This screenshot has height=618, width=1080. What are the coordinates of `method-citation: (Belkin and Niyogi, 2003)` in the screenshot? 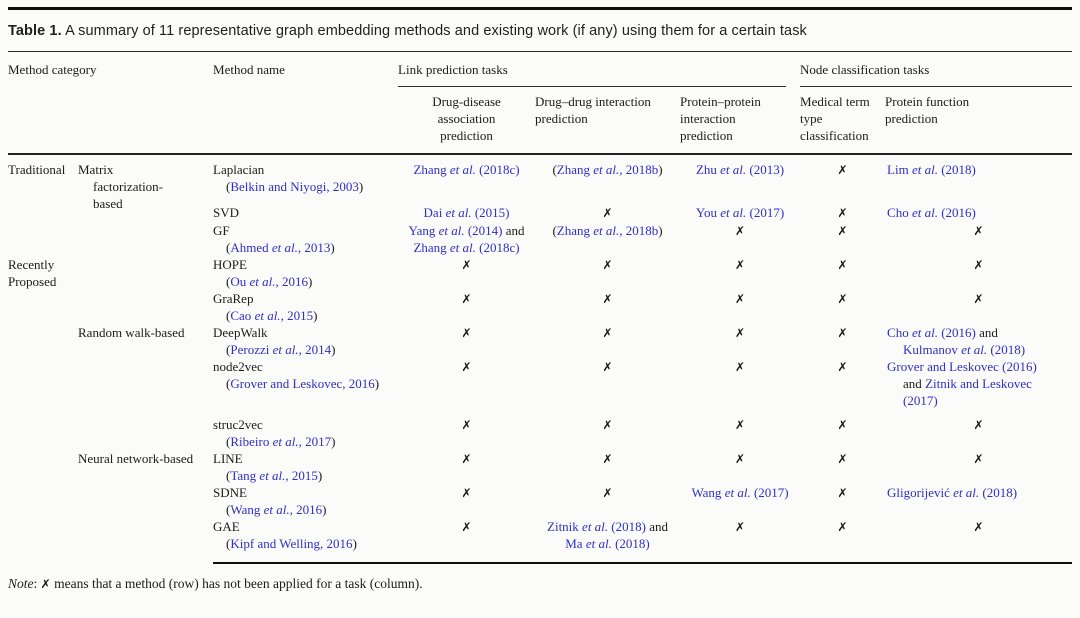 It's located at (295, 186).